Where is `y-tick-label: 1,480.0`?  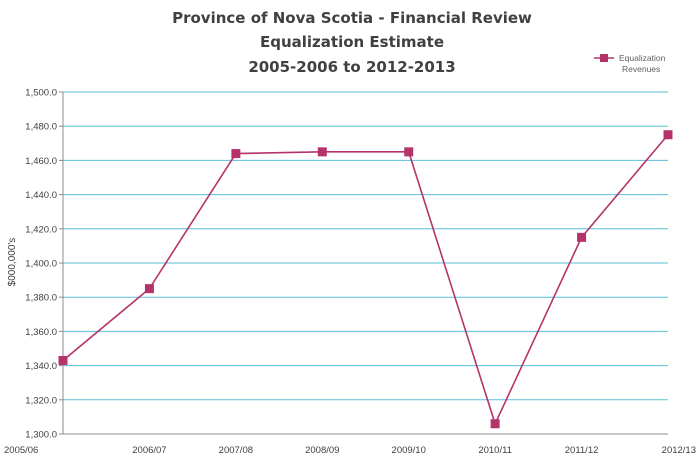
y-tick-label: 1,480.0 is located at coordinates (41, 127).